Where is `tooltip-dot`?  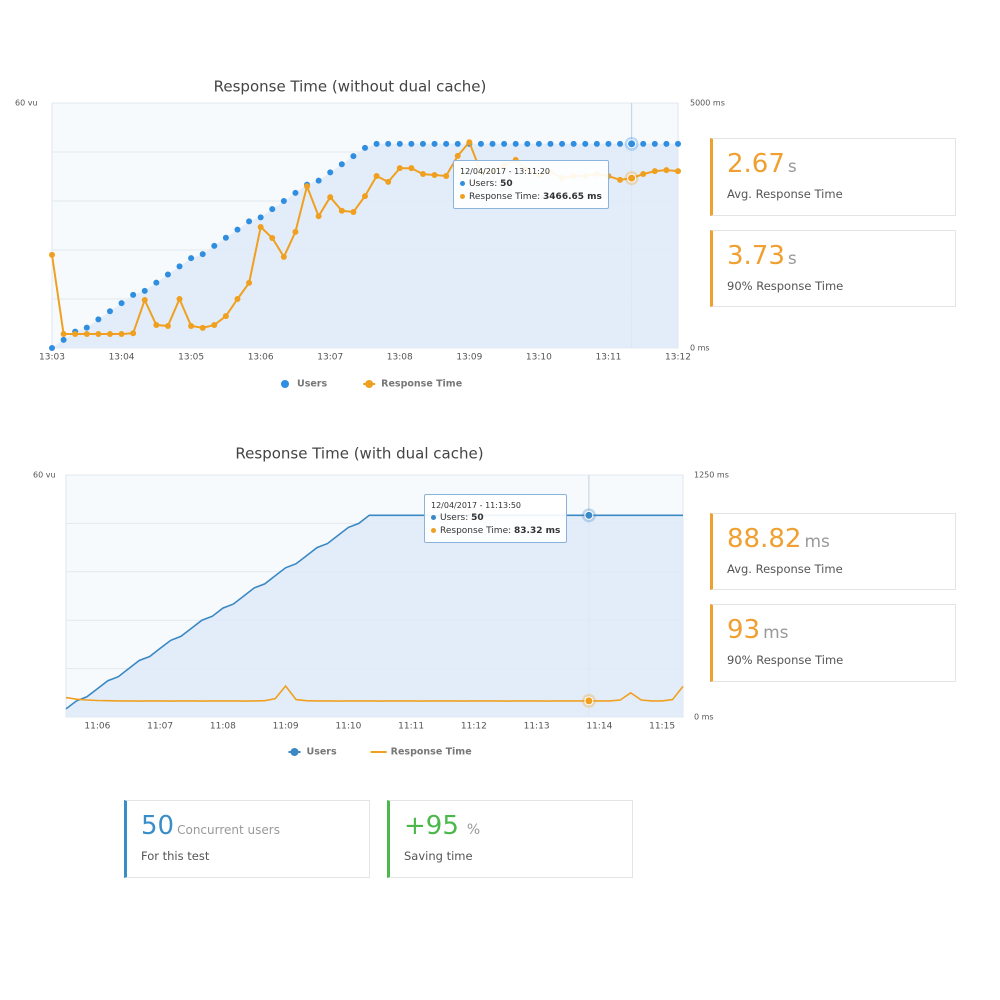 tooltip-dot is located at coordinates (462, 183).